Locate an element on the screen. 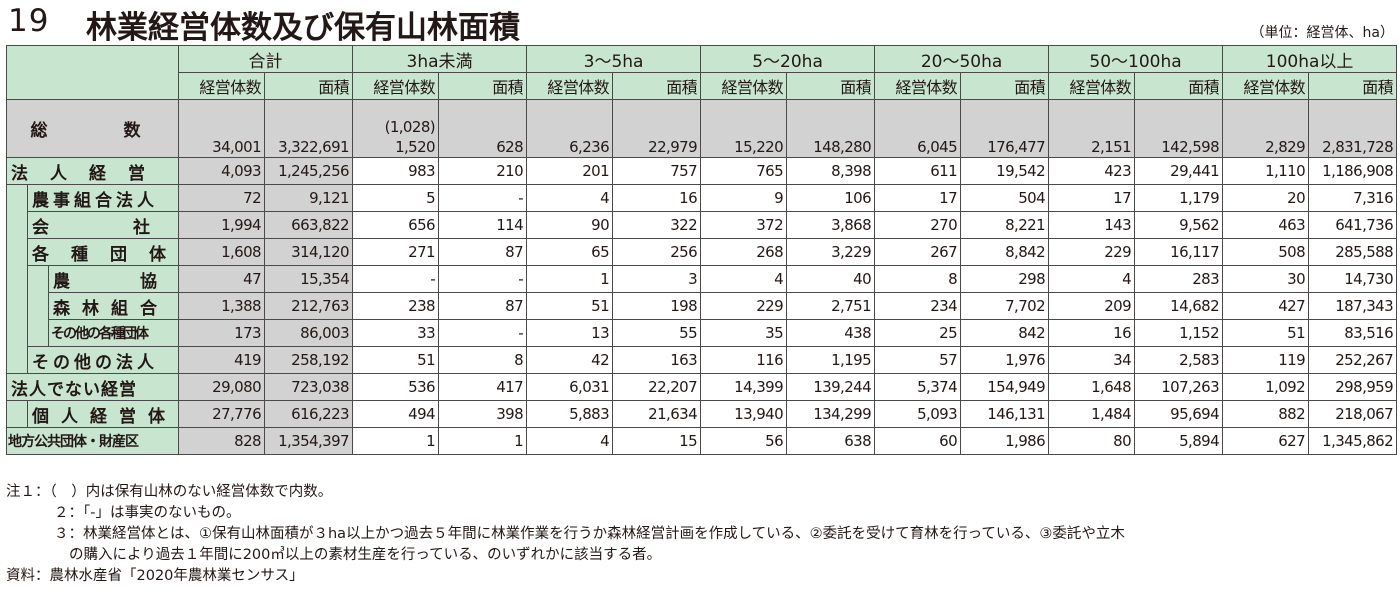 The width and height of the screenshot is (1400, 611). cell-value: 3 is located at coordinates (657, 279).